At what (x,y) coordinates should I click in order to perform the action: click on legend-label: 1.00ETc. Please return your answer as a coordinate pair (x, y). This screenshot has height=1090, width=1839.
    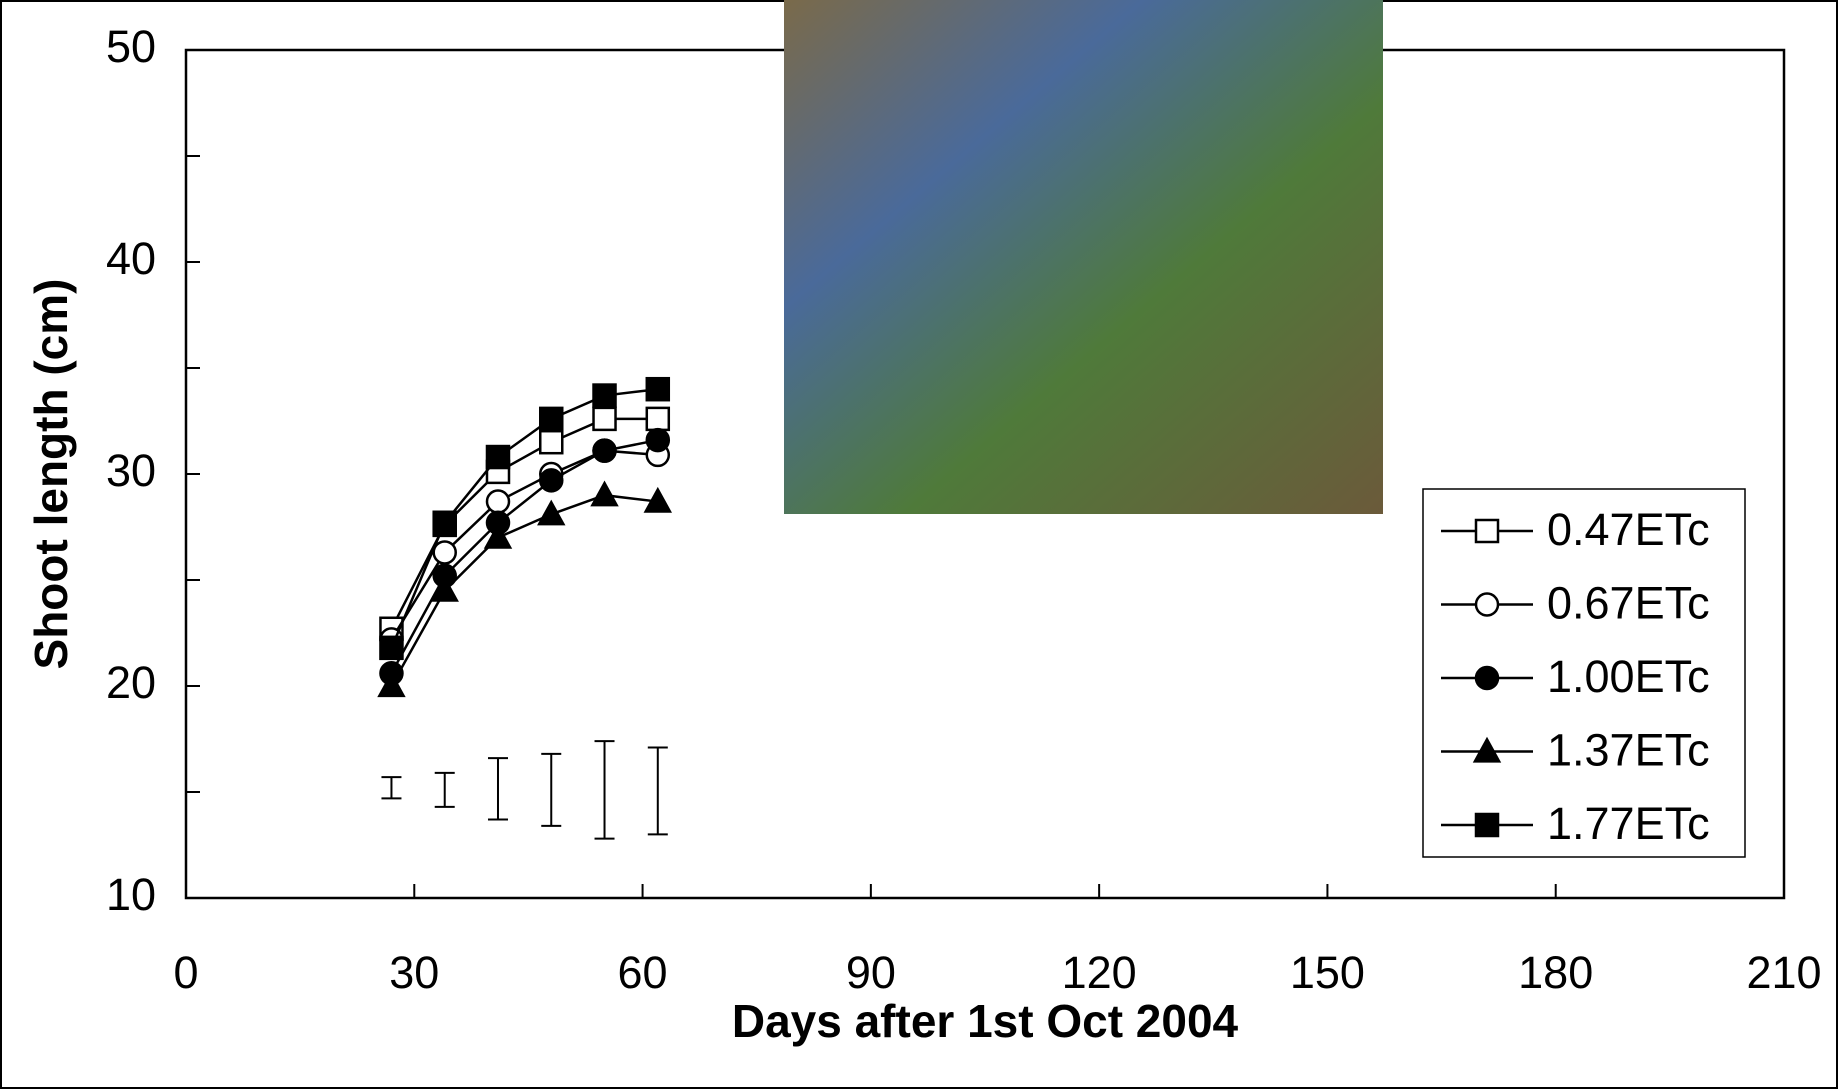
    Looking at the image, I should click on (1628, 676).